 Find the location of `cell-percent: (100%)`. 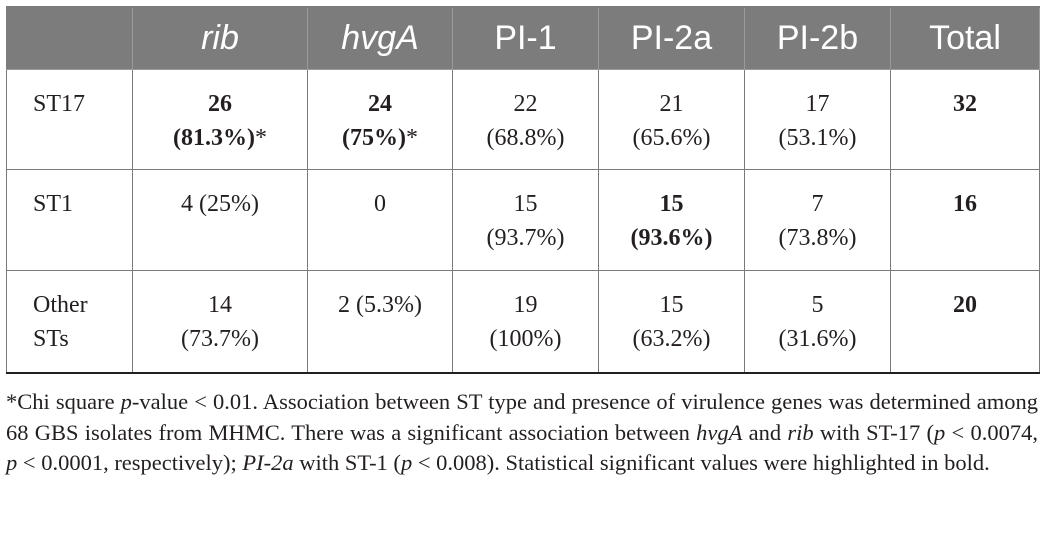

cell-percent: (100%) is located at coordinates (525, 339).